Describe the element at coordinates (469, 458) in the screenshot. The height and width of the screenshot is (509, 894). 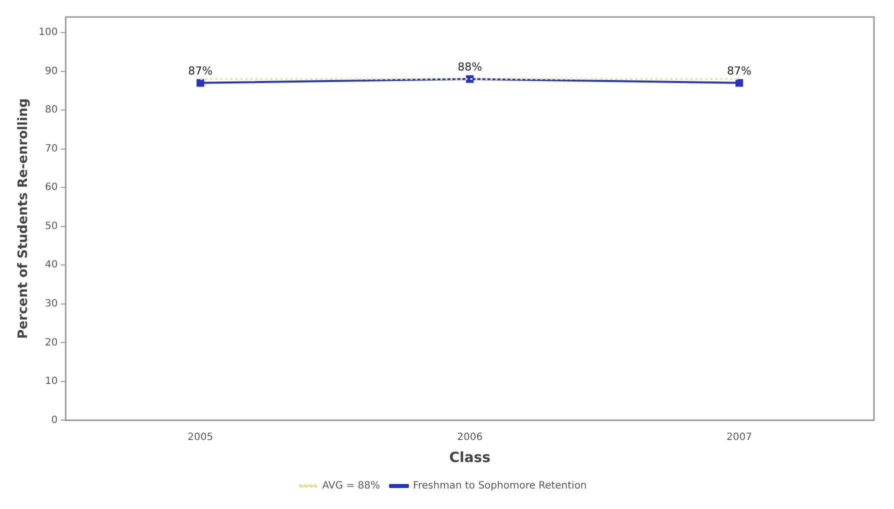
I see `x-axis-title: Class` at that location.